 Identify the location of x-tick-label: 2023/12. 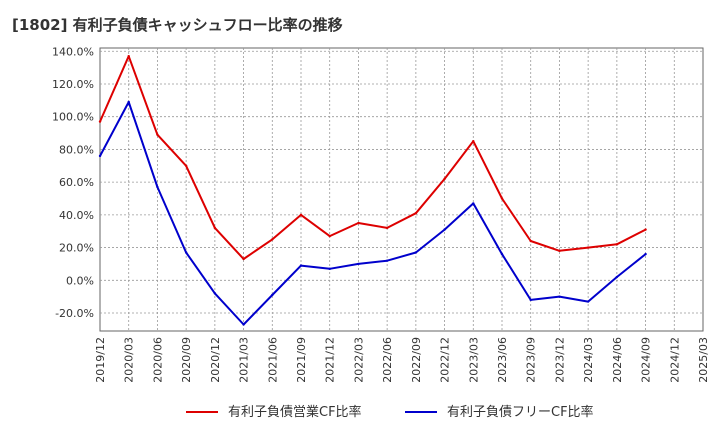
(559, 360).